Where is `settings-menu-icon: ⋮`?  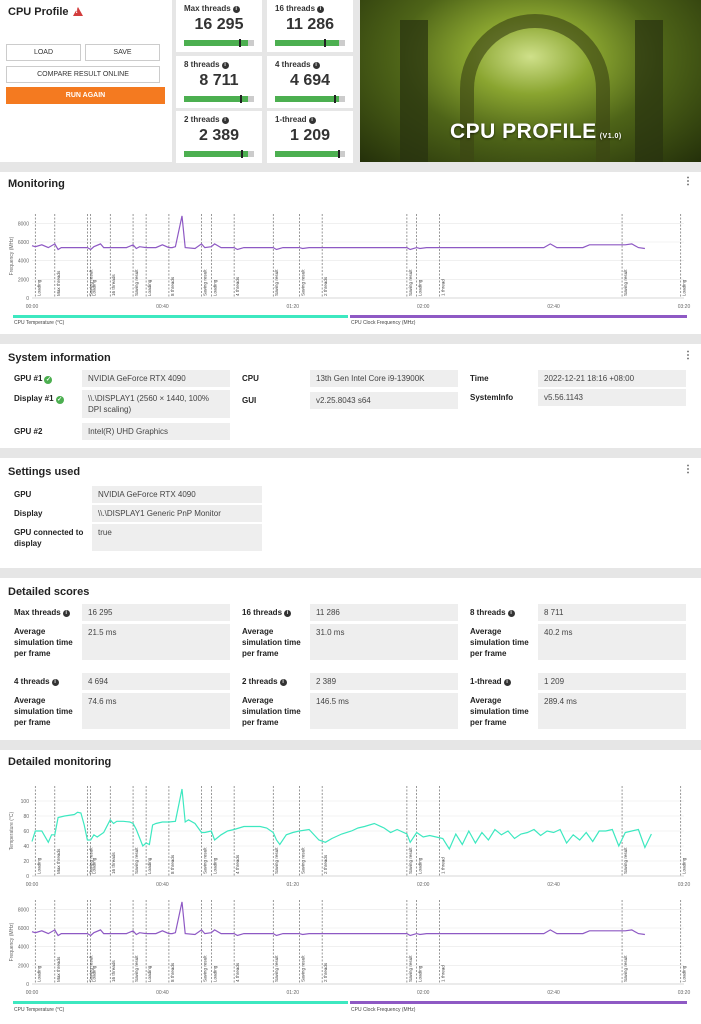 settings-menu-icon: ⋮ is located at coordinates (688, 469).